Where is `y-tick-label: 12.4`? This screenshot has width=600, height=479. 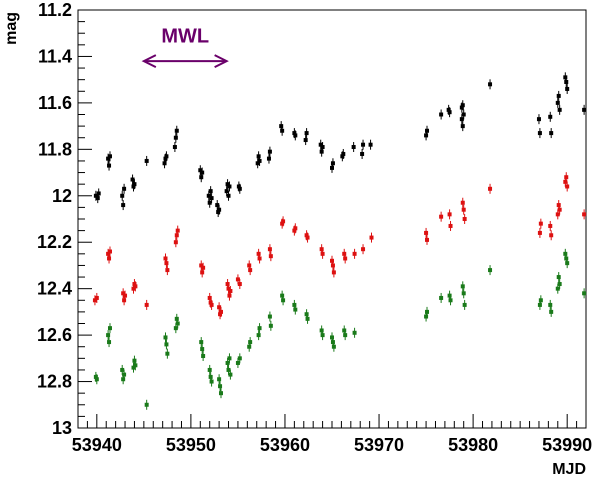 y-tick-label: 12.4 is located at coordinates (54, 289).